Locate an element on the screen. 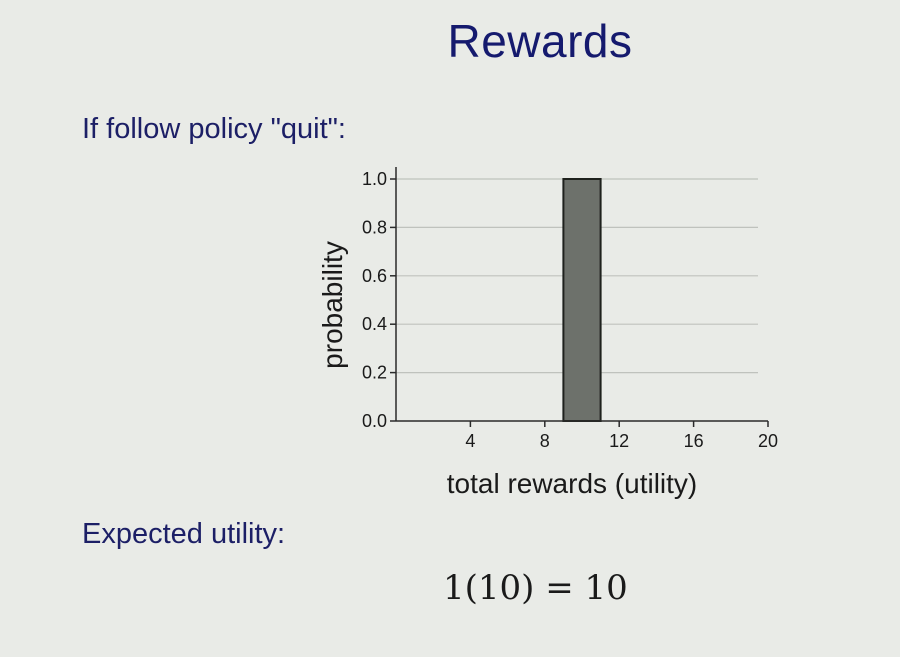  y-tick-label: 0.2 is located at coordinates (374, 373).